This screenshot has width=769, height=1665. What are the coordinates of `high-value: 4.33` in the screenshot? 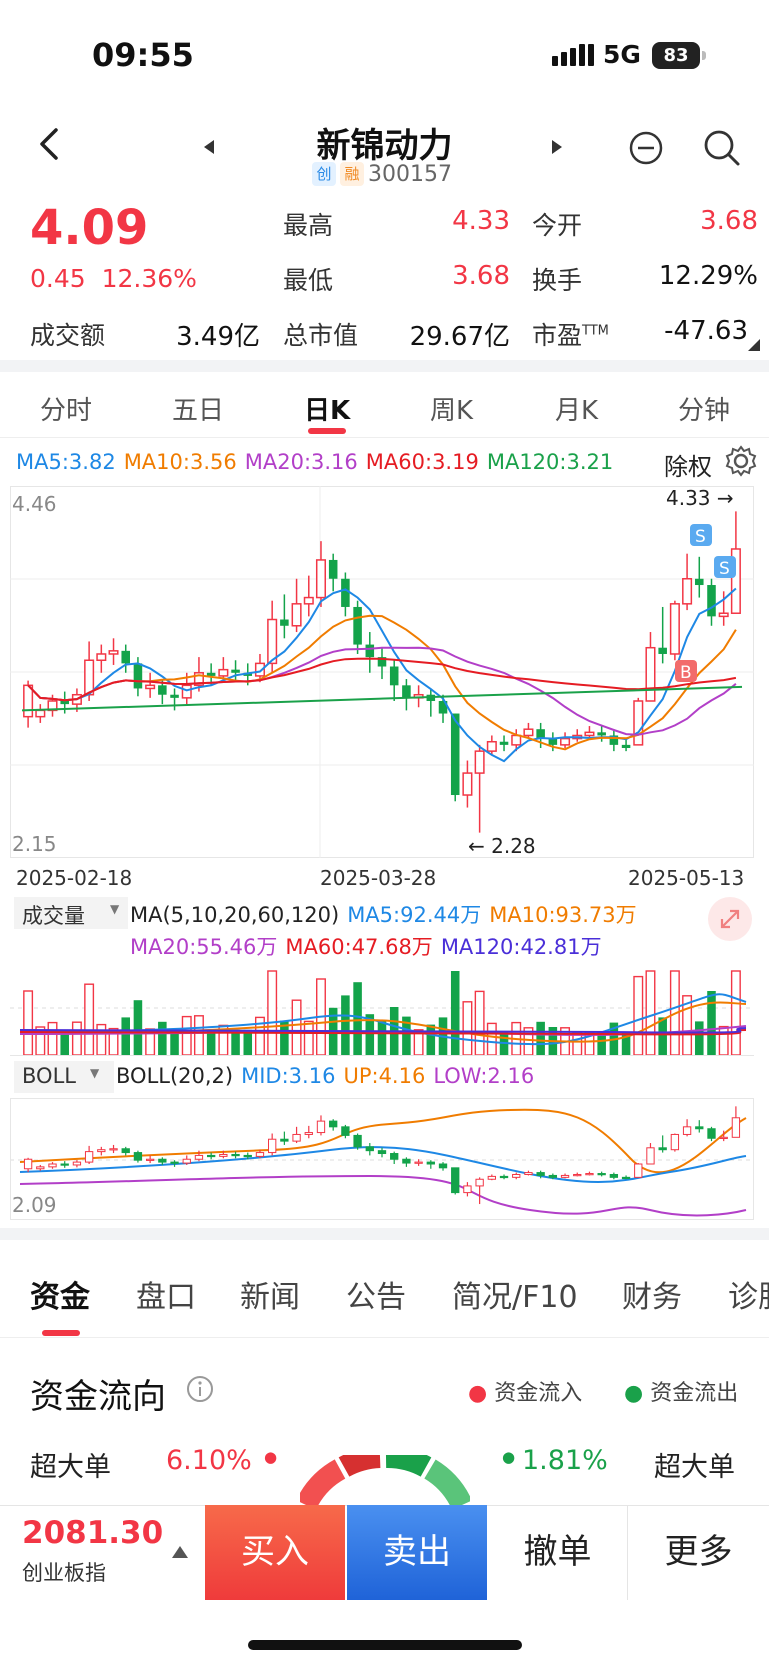 It's located at (481, 221).